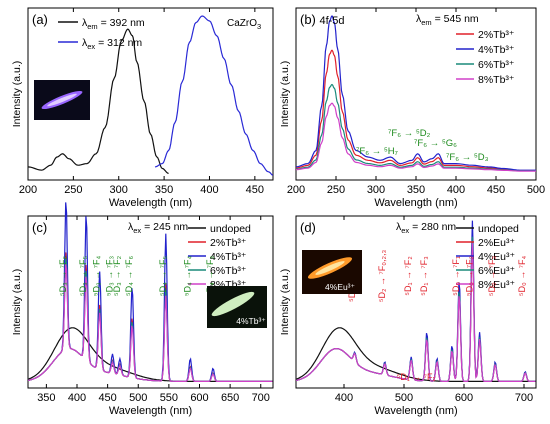 The height and width of the screenshot is (424, 550). I want to click on legend-label: 6%Eu³⁺, so click(497, 271).